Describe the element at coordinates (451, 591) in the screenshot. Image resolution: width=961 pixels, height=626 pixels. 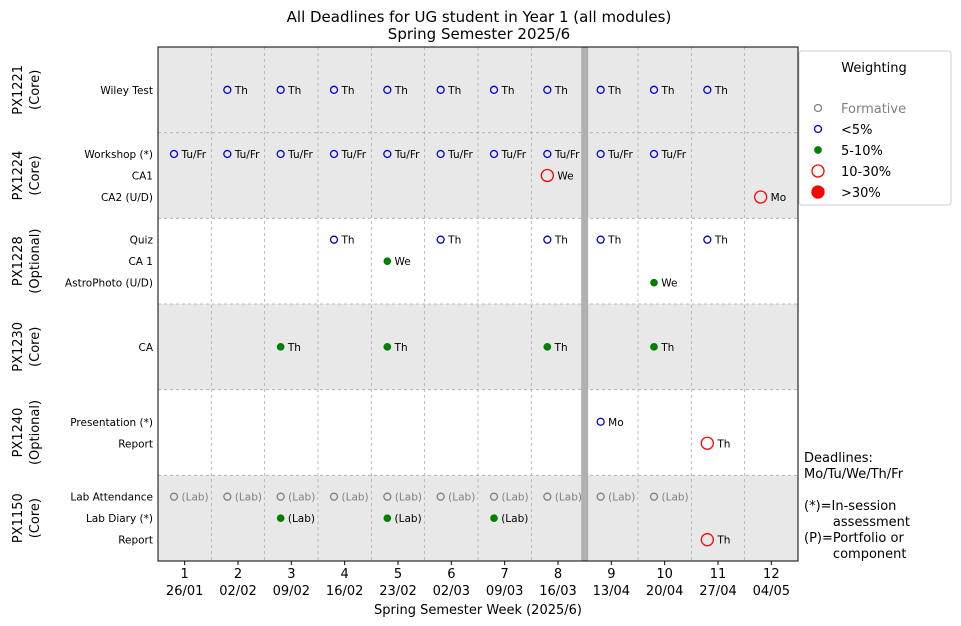
I see `x-tick-date: 02/03` at that location.